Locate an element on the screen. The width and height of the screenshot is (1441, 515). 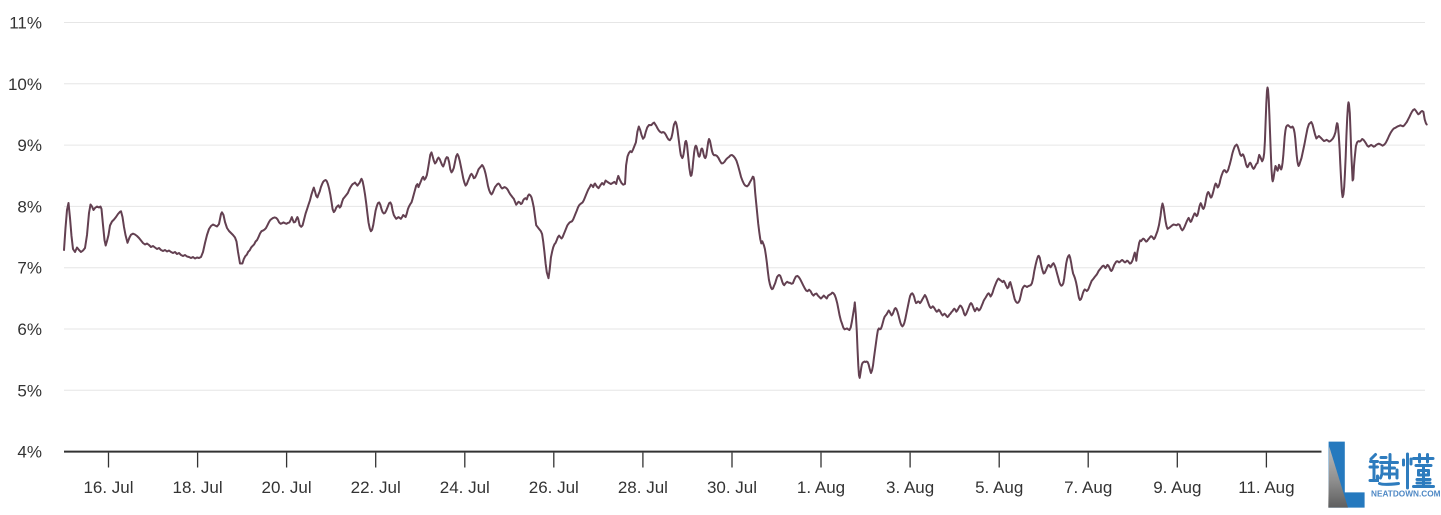
svg-text: 28. Jul is located at coordinates (643, 487).